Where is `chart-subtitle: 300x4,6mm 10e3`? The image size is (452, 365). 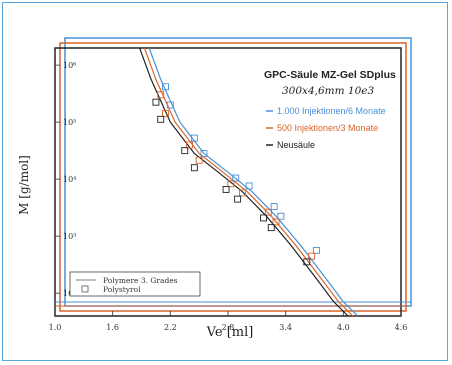 chart-subtitle: 300x4,6mm 10e3 is located at coordinates (328, 91).